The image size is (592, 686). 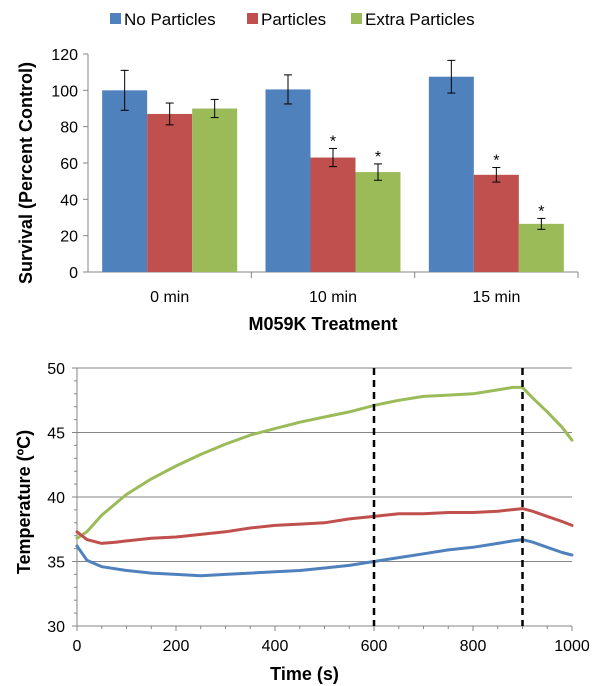 I want to click on line-x-tick-label: 400, so click(x=275, y=646).